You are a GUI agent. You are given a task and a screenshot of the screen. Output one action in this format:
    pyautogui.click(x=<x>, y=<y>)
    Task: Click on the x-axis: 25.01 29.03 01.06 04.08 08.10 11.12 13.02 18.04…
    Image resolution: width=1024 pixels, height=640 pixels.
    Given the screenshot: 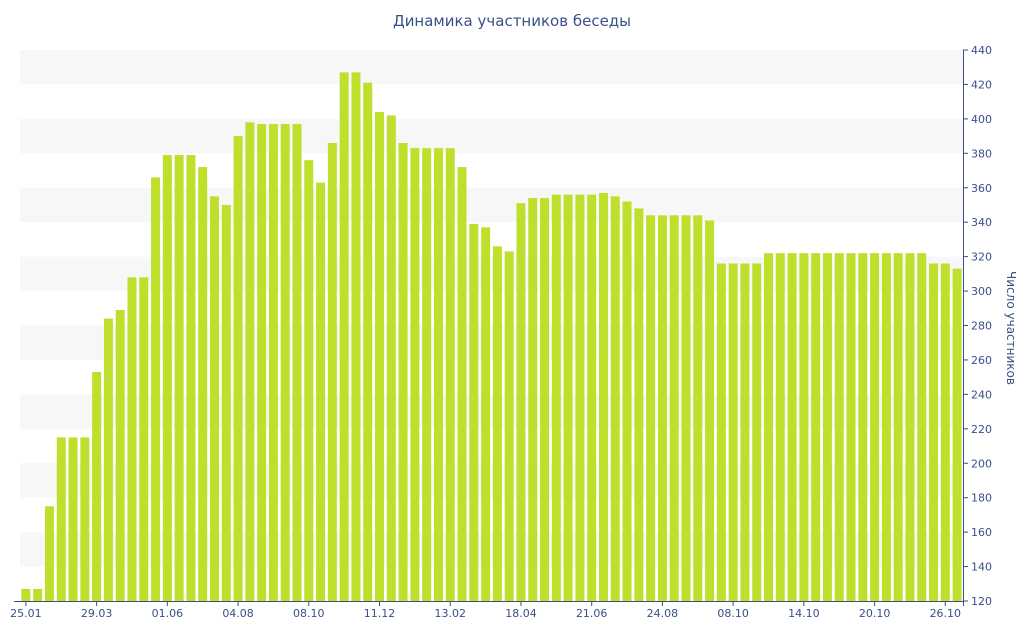 What is the action you would take?
    pyautogui.click(x=486, y=610)
    